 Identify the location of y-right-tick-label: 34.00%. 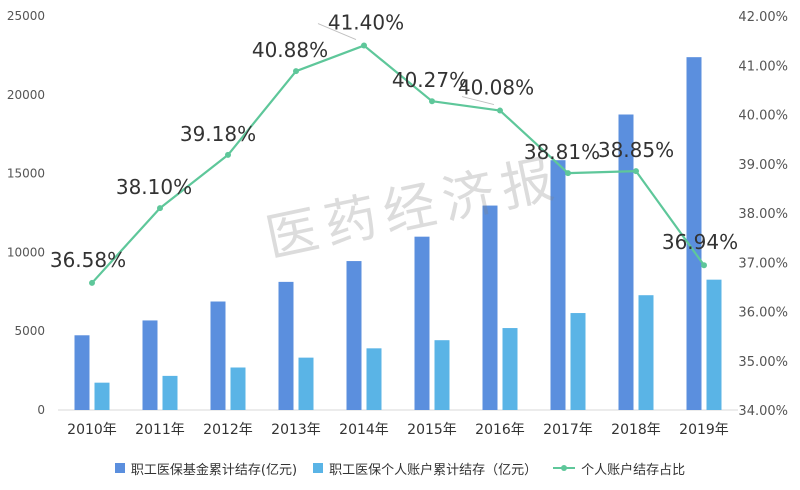
(763, 411).